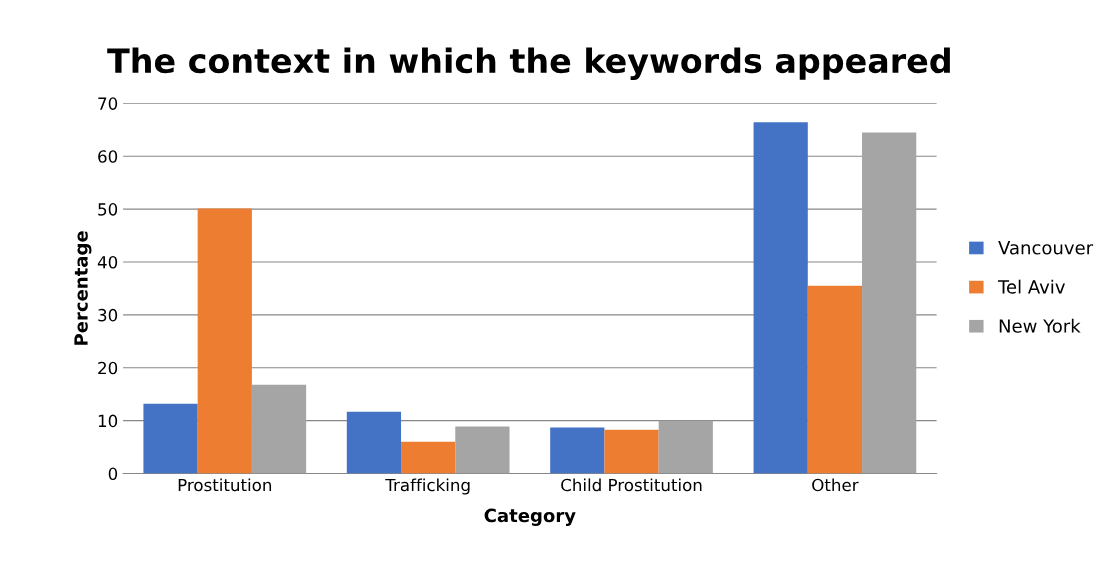 This screenshot has height=574, width=1119. What do you see at coordinates (1031, 286) in the screenshot?
I see `legend-label: Tel Aviv` at bounding box center [1031, 286].